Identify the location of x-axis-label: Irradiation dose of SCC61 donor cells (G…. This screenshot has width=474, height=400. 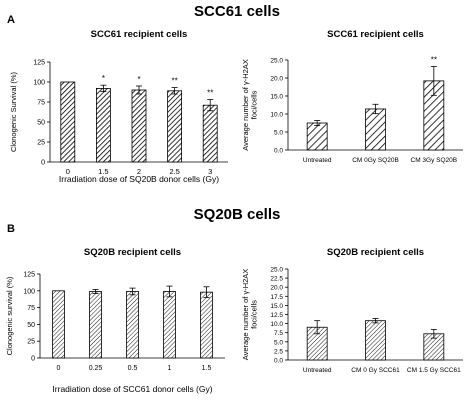
(132, 389).